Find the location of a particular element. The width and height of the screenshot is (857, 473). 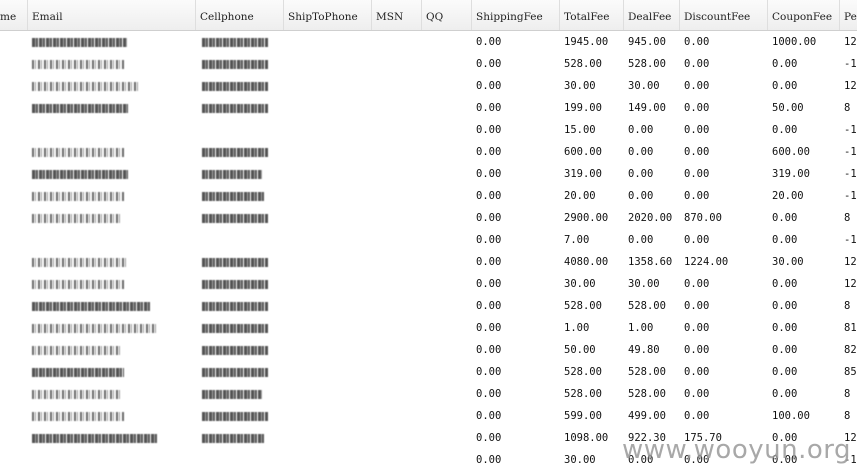

header-shiptophone: ShipToPhone is located at coordinates (328, 15).